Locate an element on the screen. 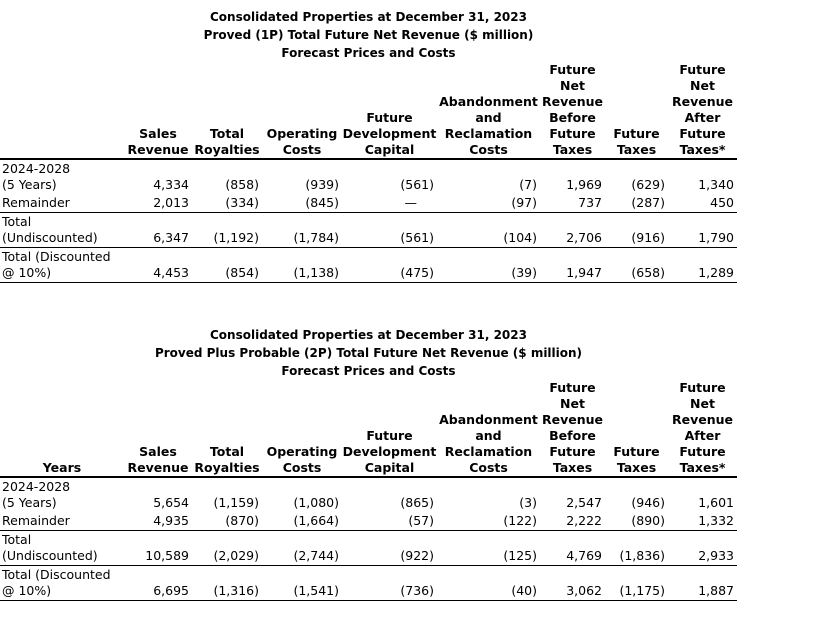 This screenshot has height=620, width=839. value-cell: (1,192) is located at coordinates (236, 237).